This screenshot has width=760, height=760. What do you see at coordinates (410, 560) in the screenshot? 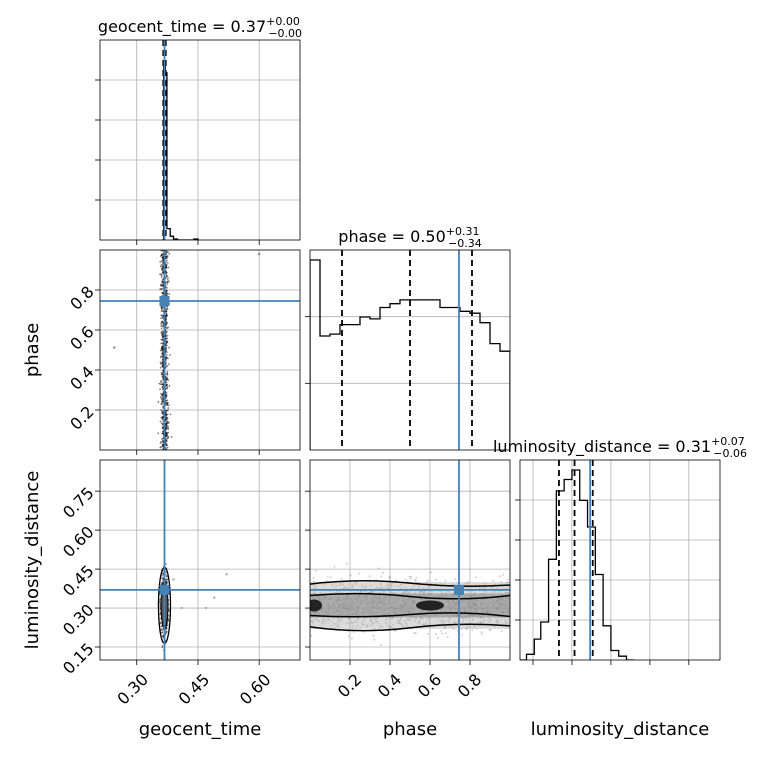
I see `scatter-frame` at bounding box center [410, 560].